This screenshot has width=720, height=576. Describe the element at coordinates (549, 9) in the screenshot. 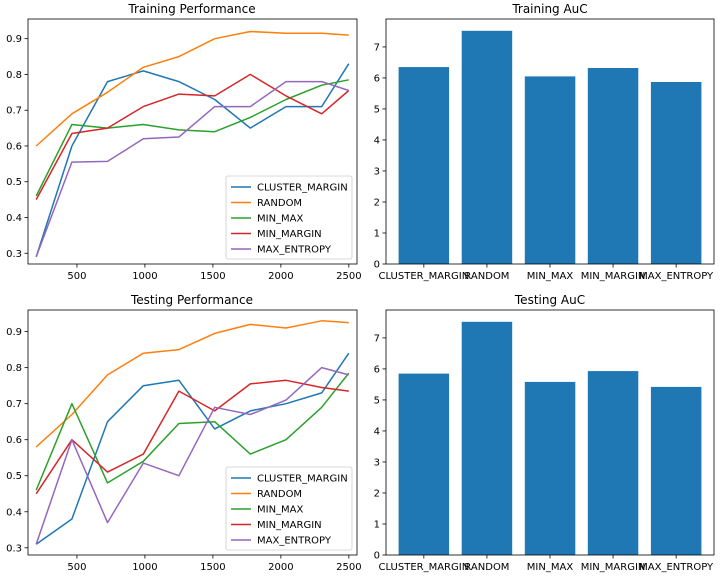

I see `chart-title-training-auc: Training AuC` at that location.